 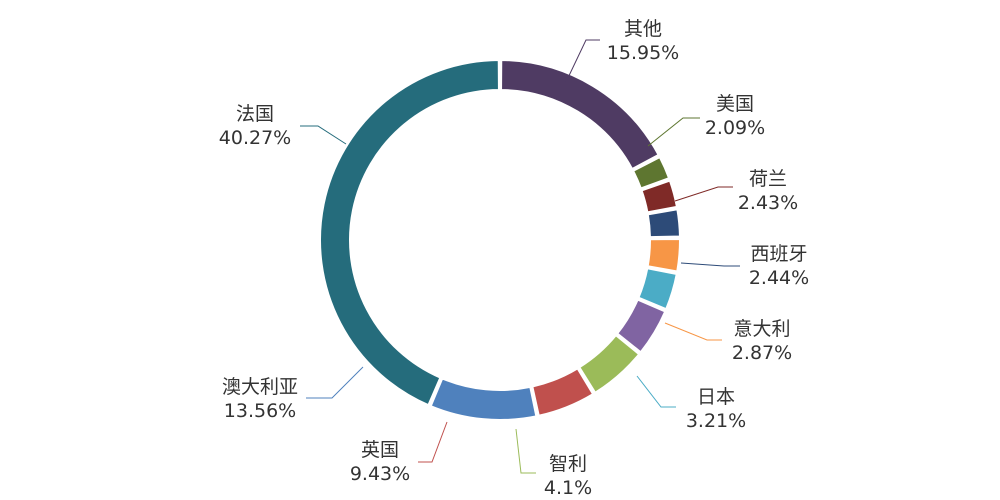 I want to click on slice-percent: 4.1%, so click(x=568, y=488).